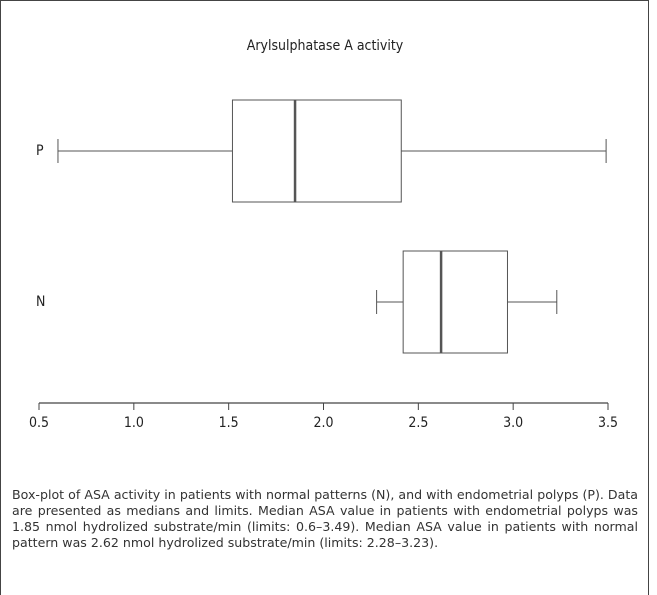  I want to click on x-tick-label: 0.5, so click(39, 423).